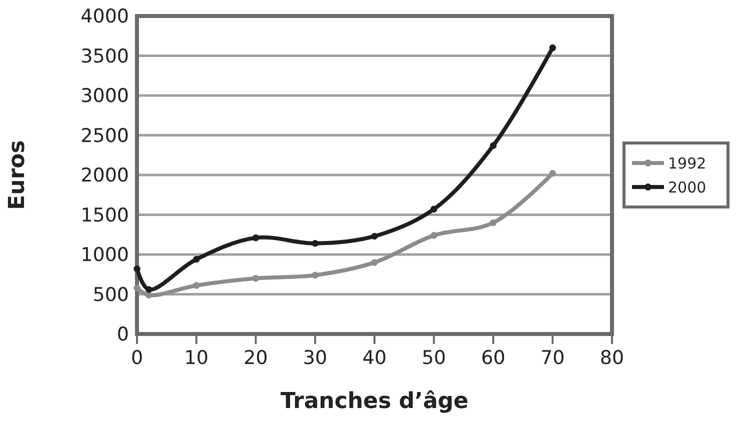  What do you see at coordinates (612, 358) in the screenshot?
I see `x-tick-label: 80` at bounding box center [612, 358].